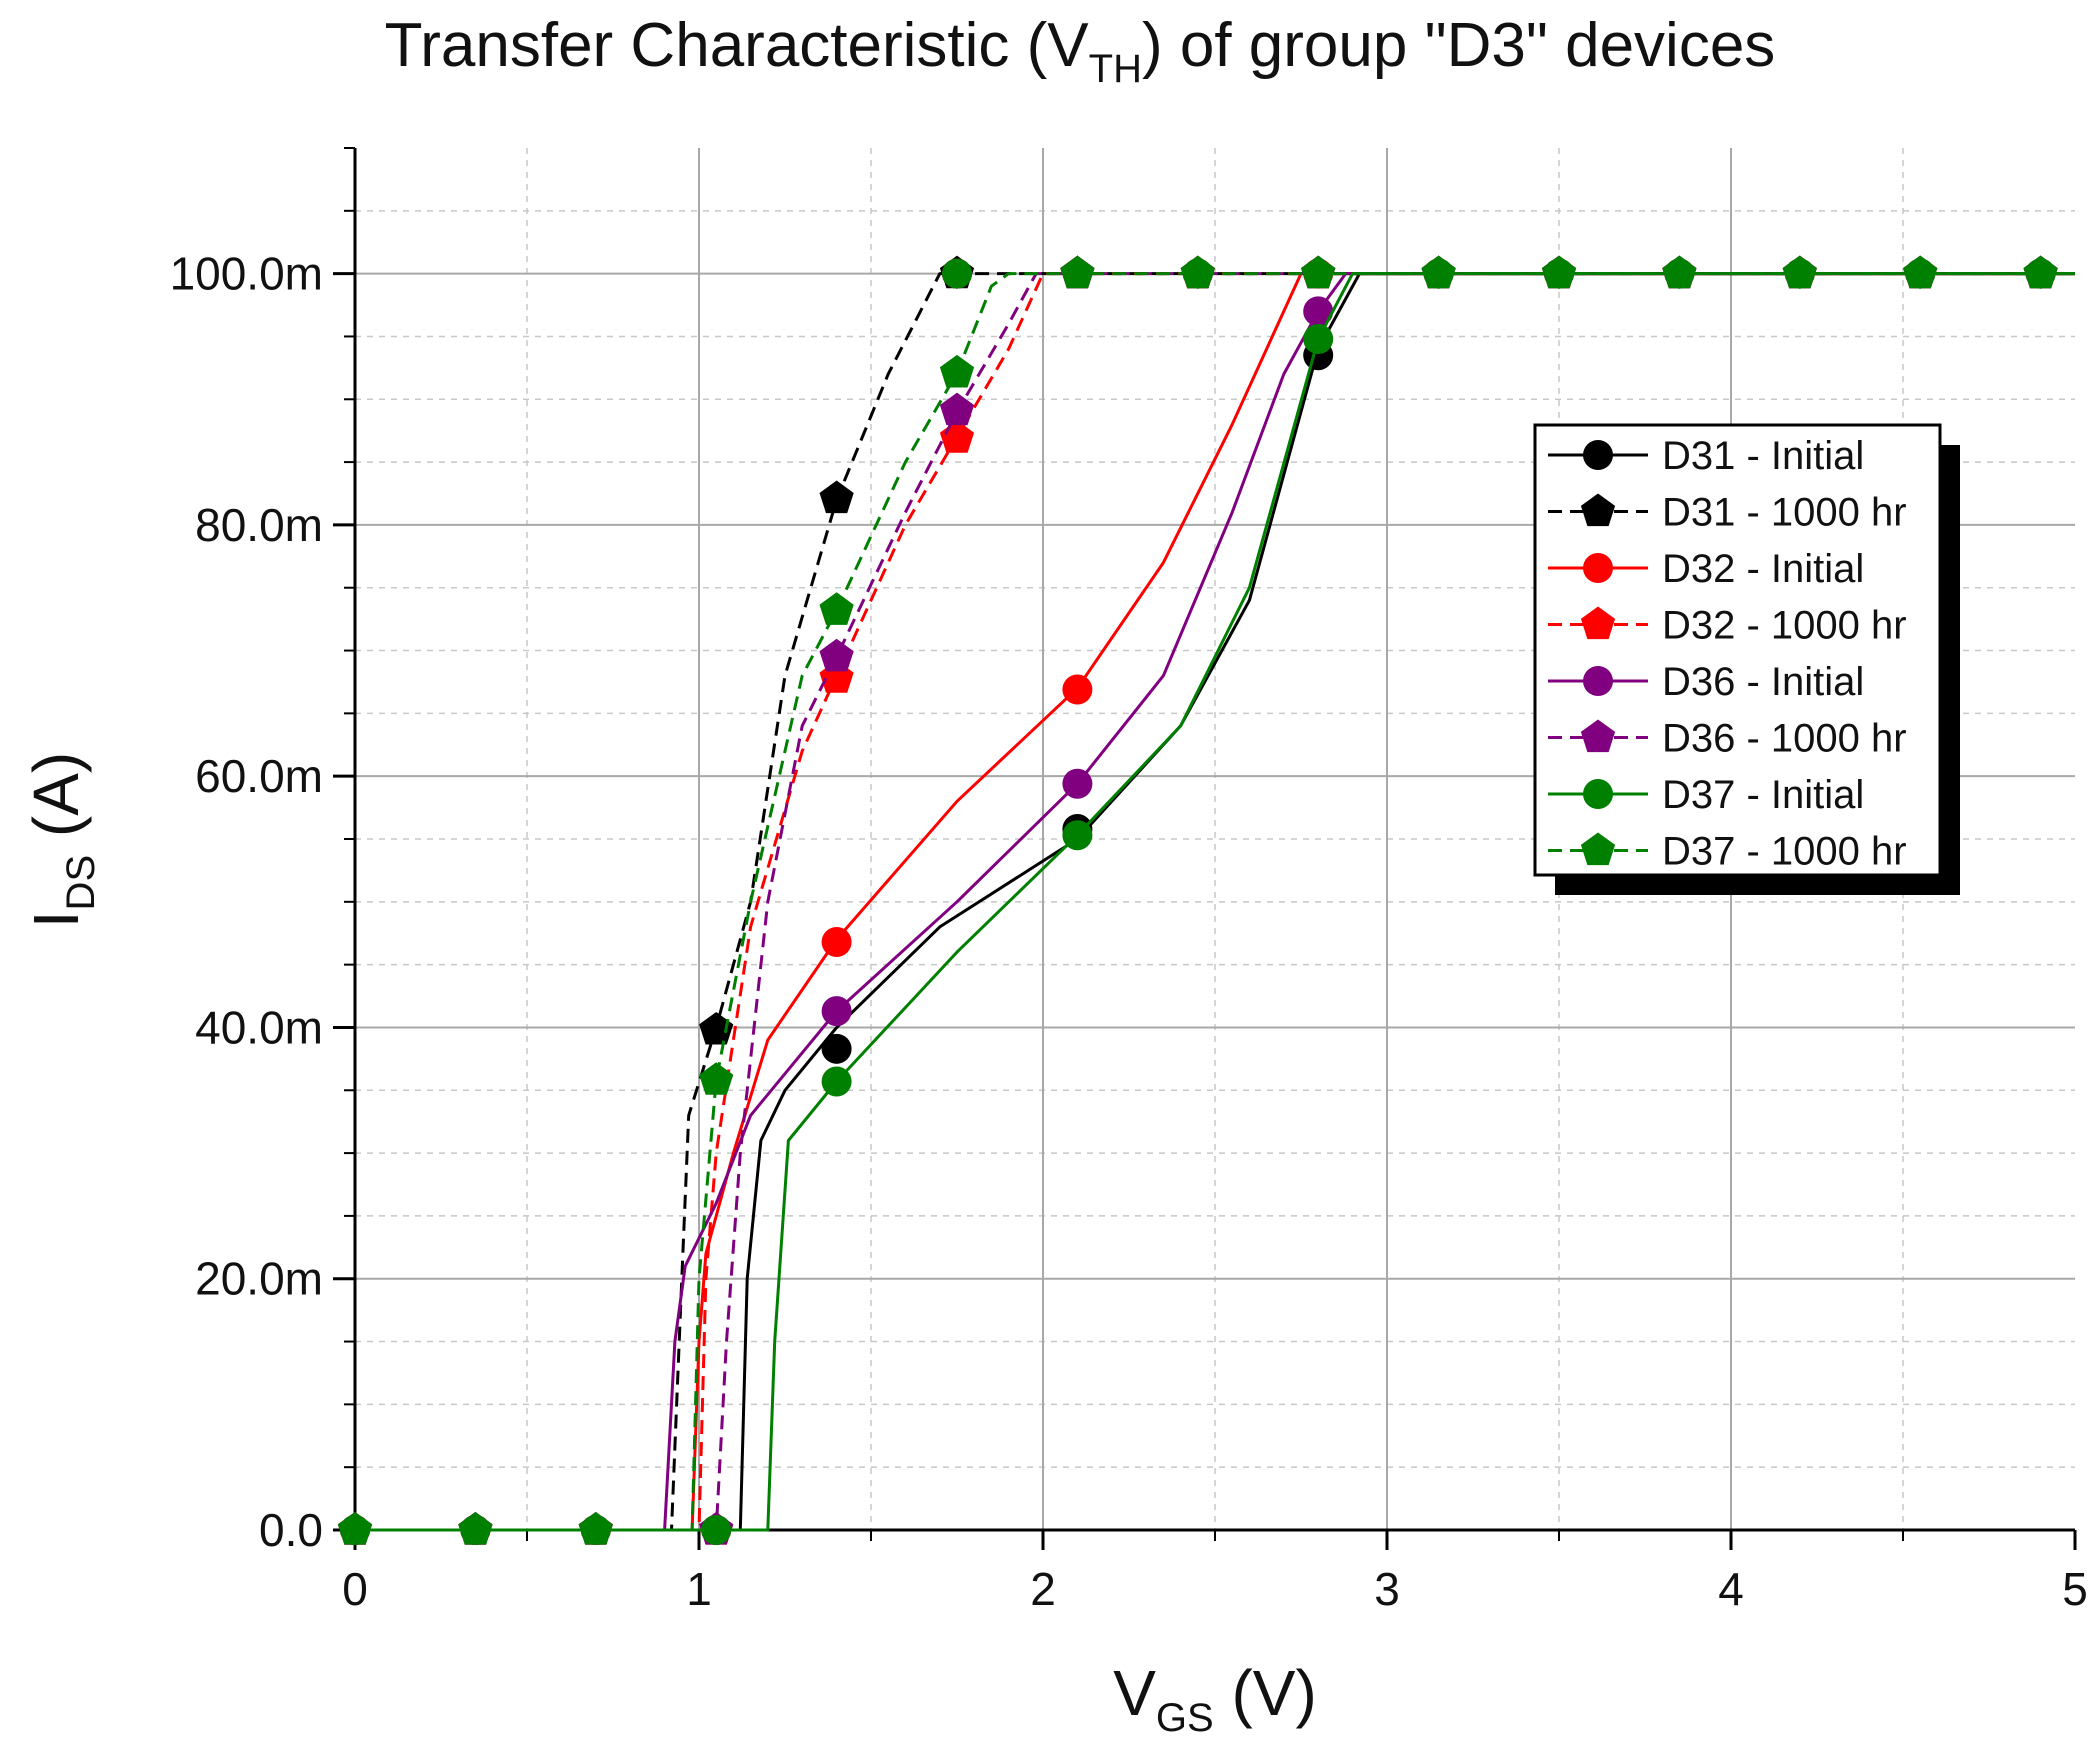  I want to click on y-axis-label: IDS (A), so click(61, 840).